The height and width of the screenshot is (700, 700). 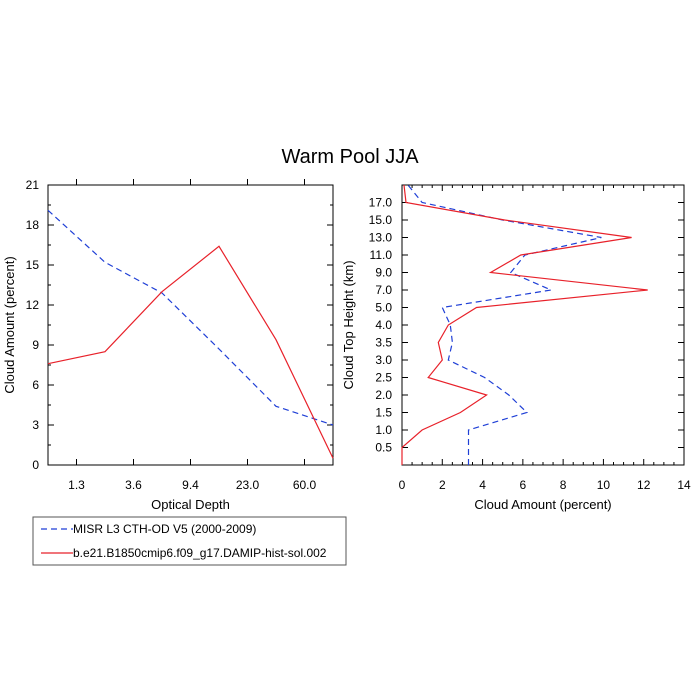 I want to click on left-y-tick-label: 15, so click(x=33, y=265).